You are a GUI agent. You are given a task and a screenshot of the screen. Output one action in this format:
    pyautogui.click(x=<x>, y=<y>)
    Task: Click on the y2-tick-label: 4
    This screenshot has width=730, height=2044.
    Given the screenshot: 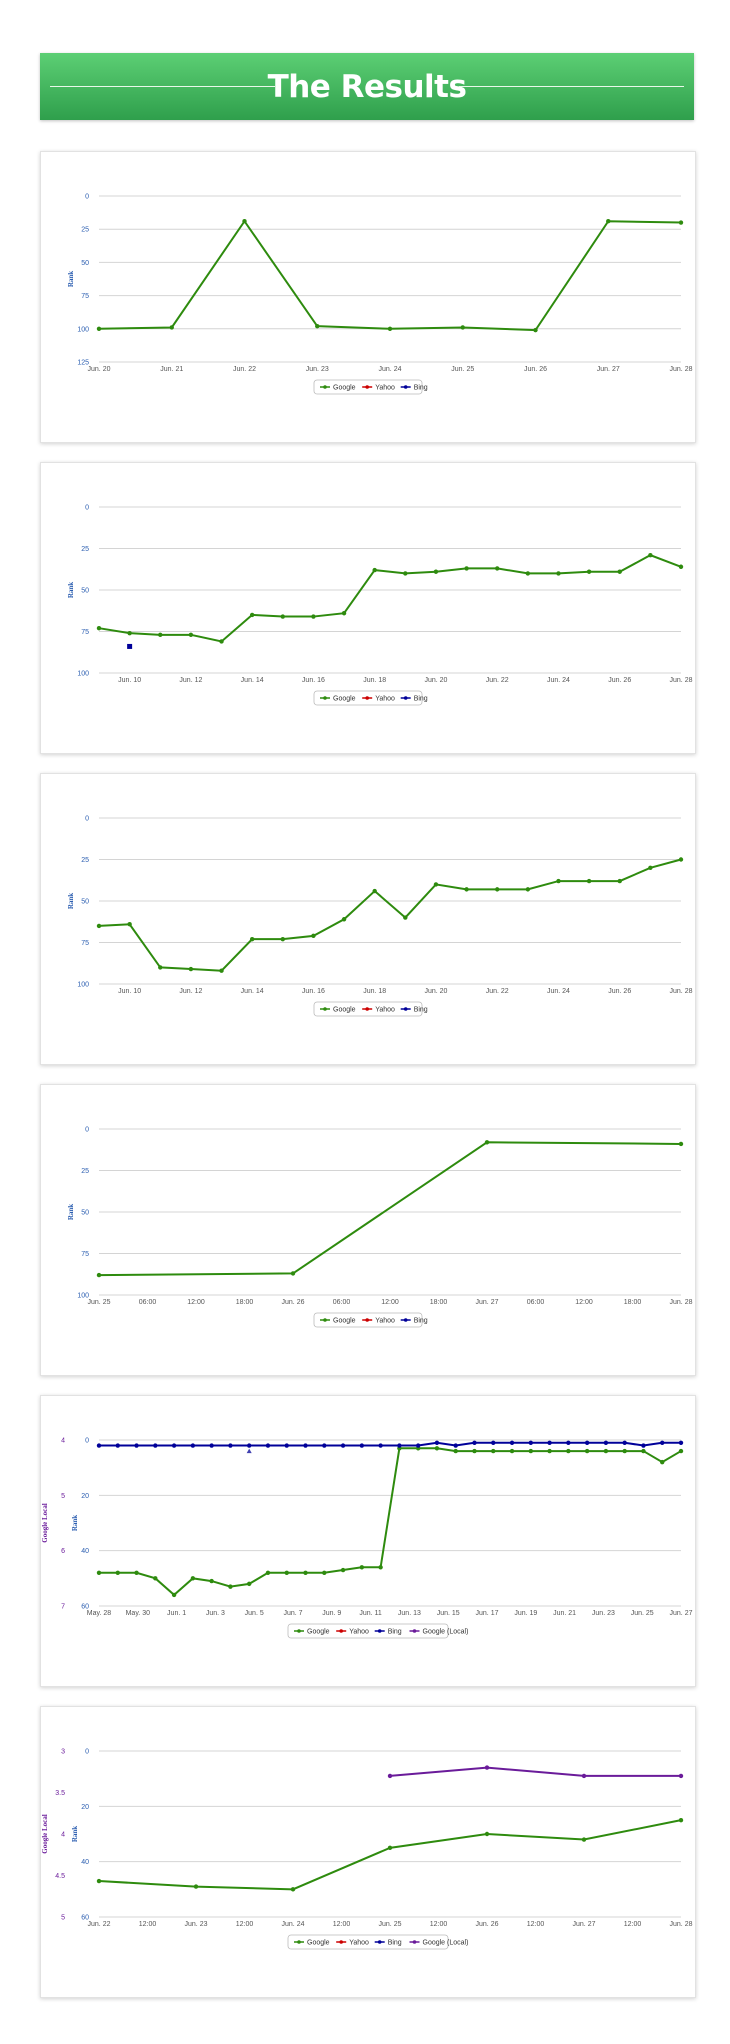 What is the action you would take?
    pyautogui.click(x=63, y=1835)
    